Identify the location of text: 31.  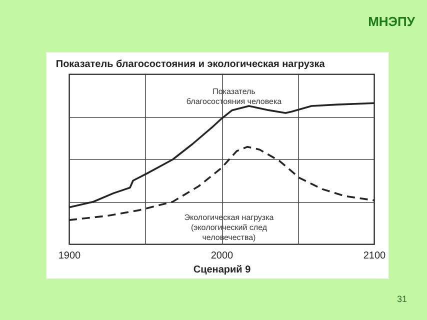
(401, 299).